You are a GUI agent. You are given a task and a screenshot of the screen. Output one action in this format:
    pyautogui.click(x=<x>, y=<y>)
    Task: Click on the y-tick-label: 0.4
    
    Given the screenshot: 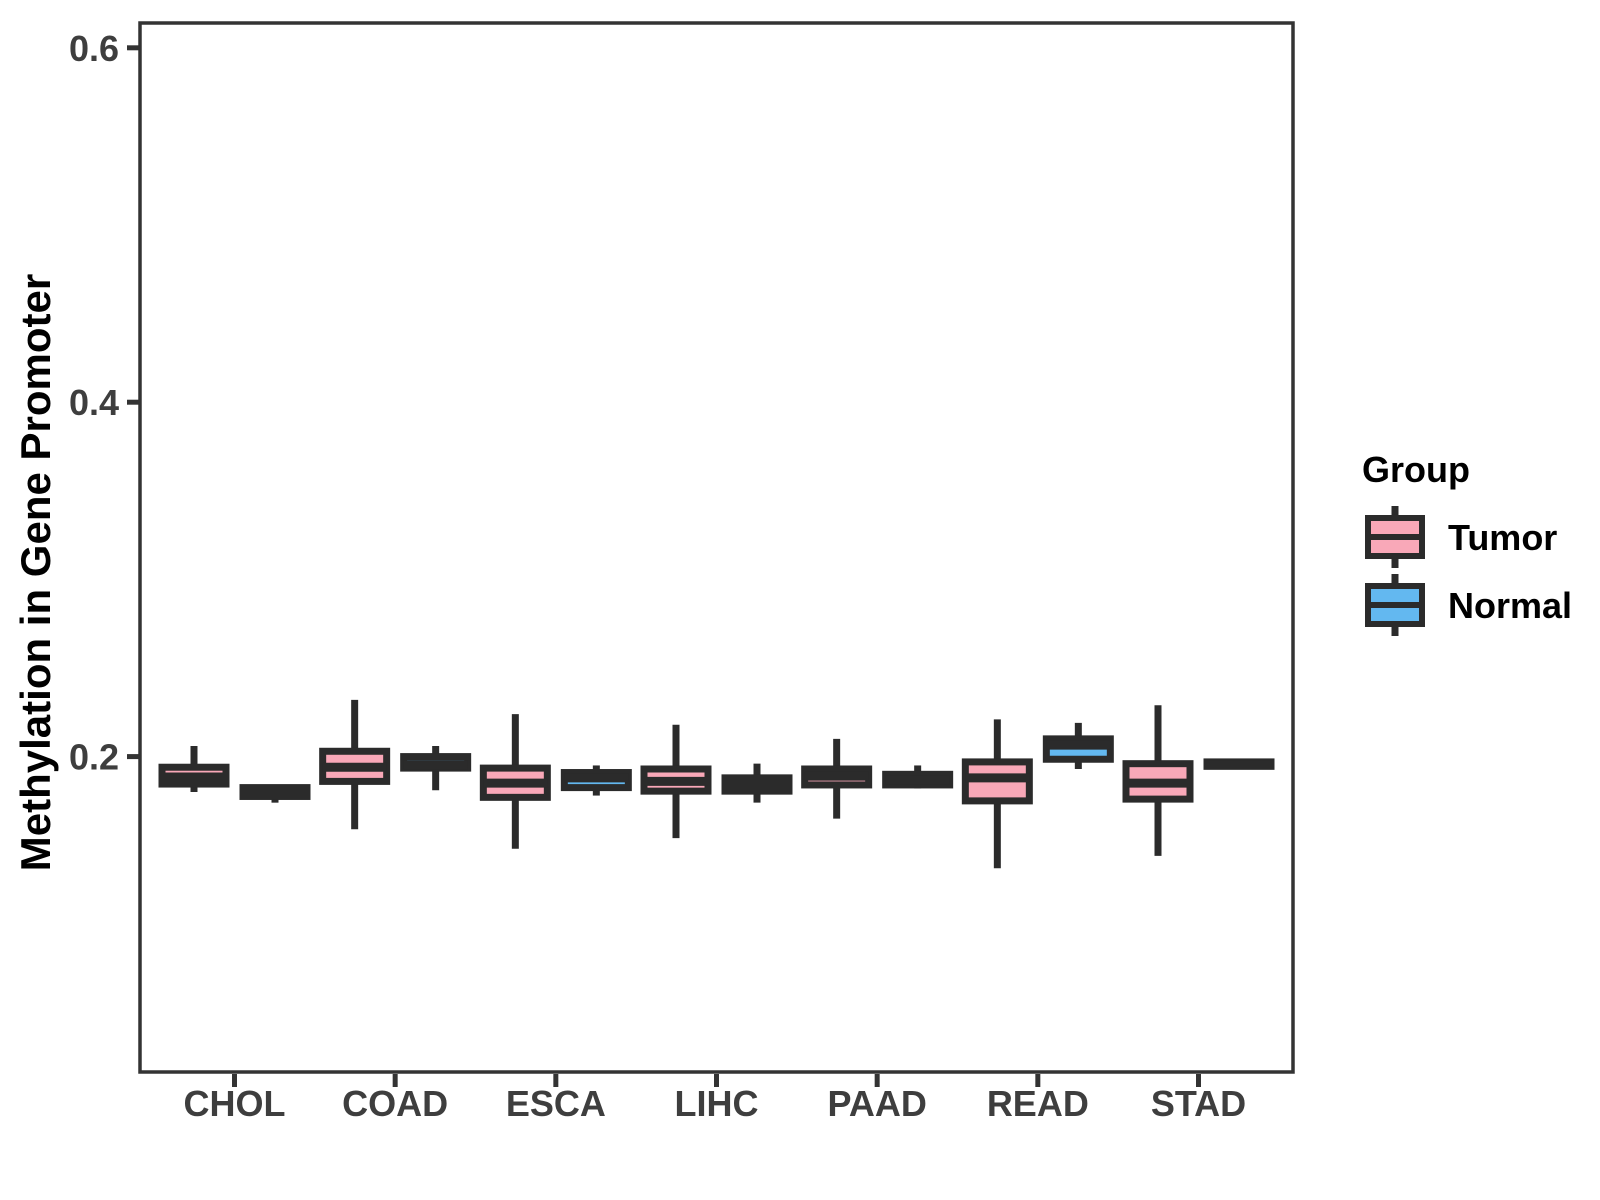 What is the action you would take?
    pyautogui.click(x=94, y=402)
    